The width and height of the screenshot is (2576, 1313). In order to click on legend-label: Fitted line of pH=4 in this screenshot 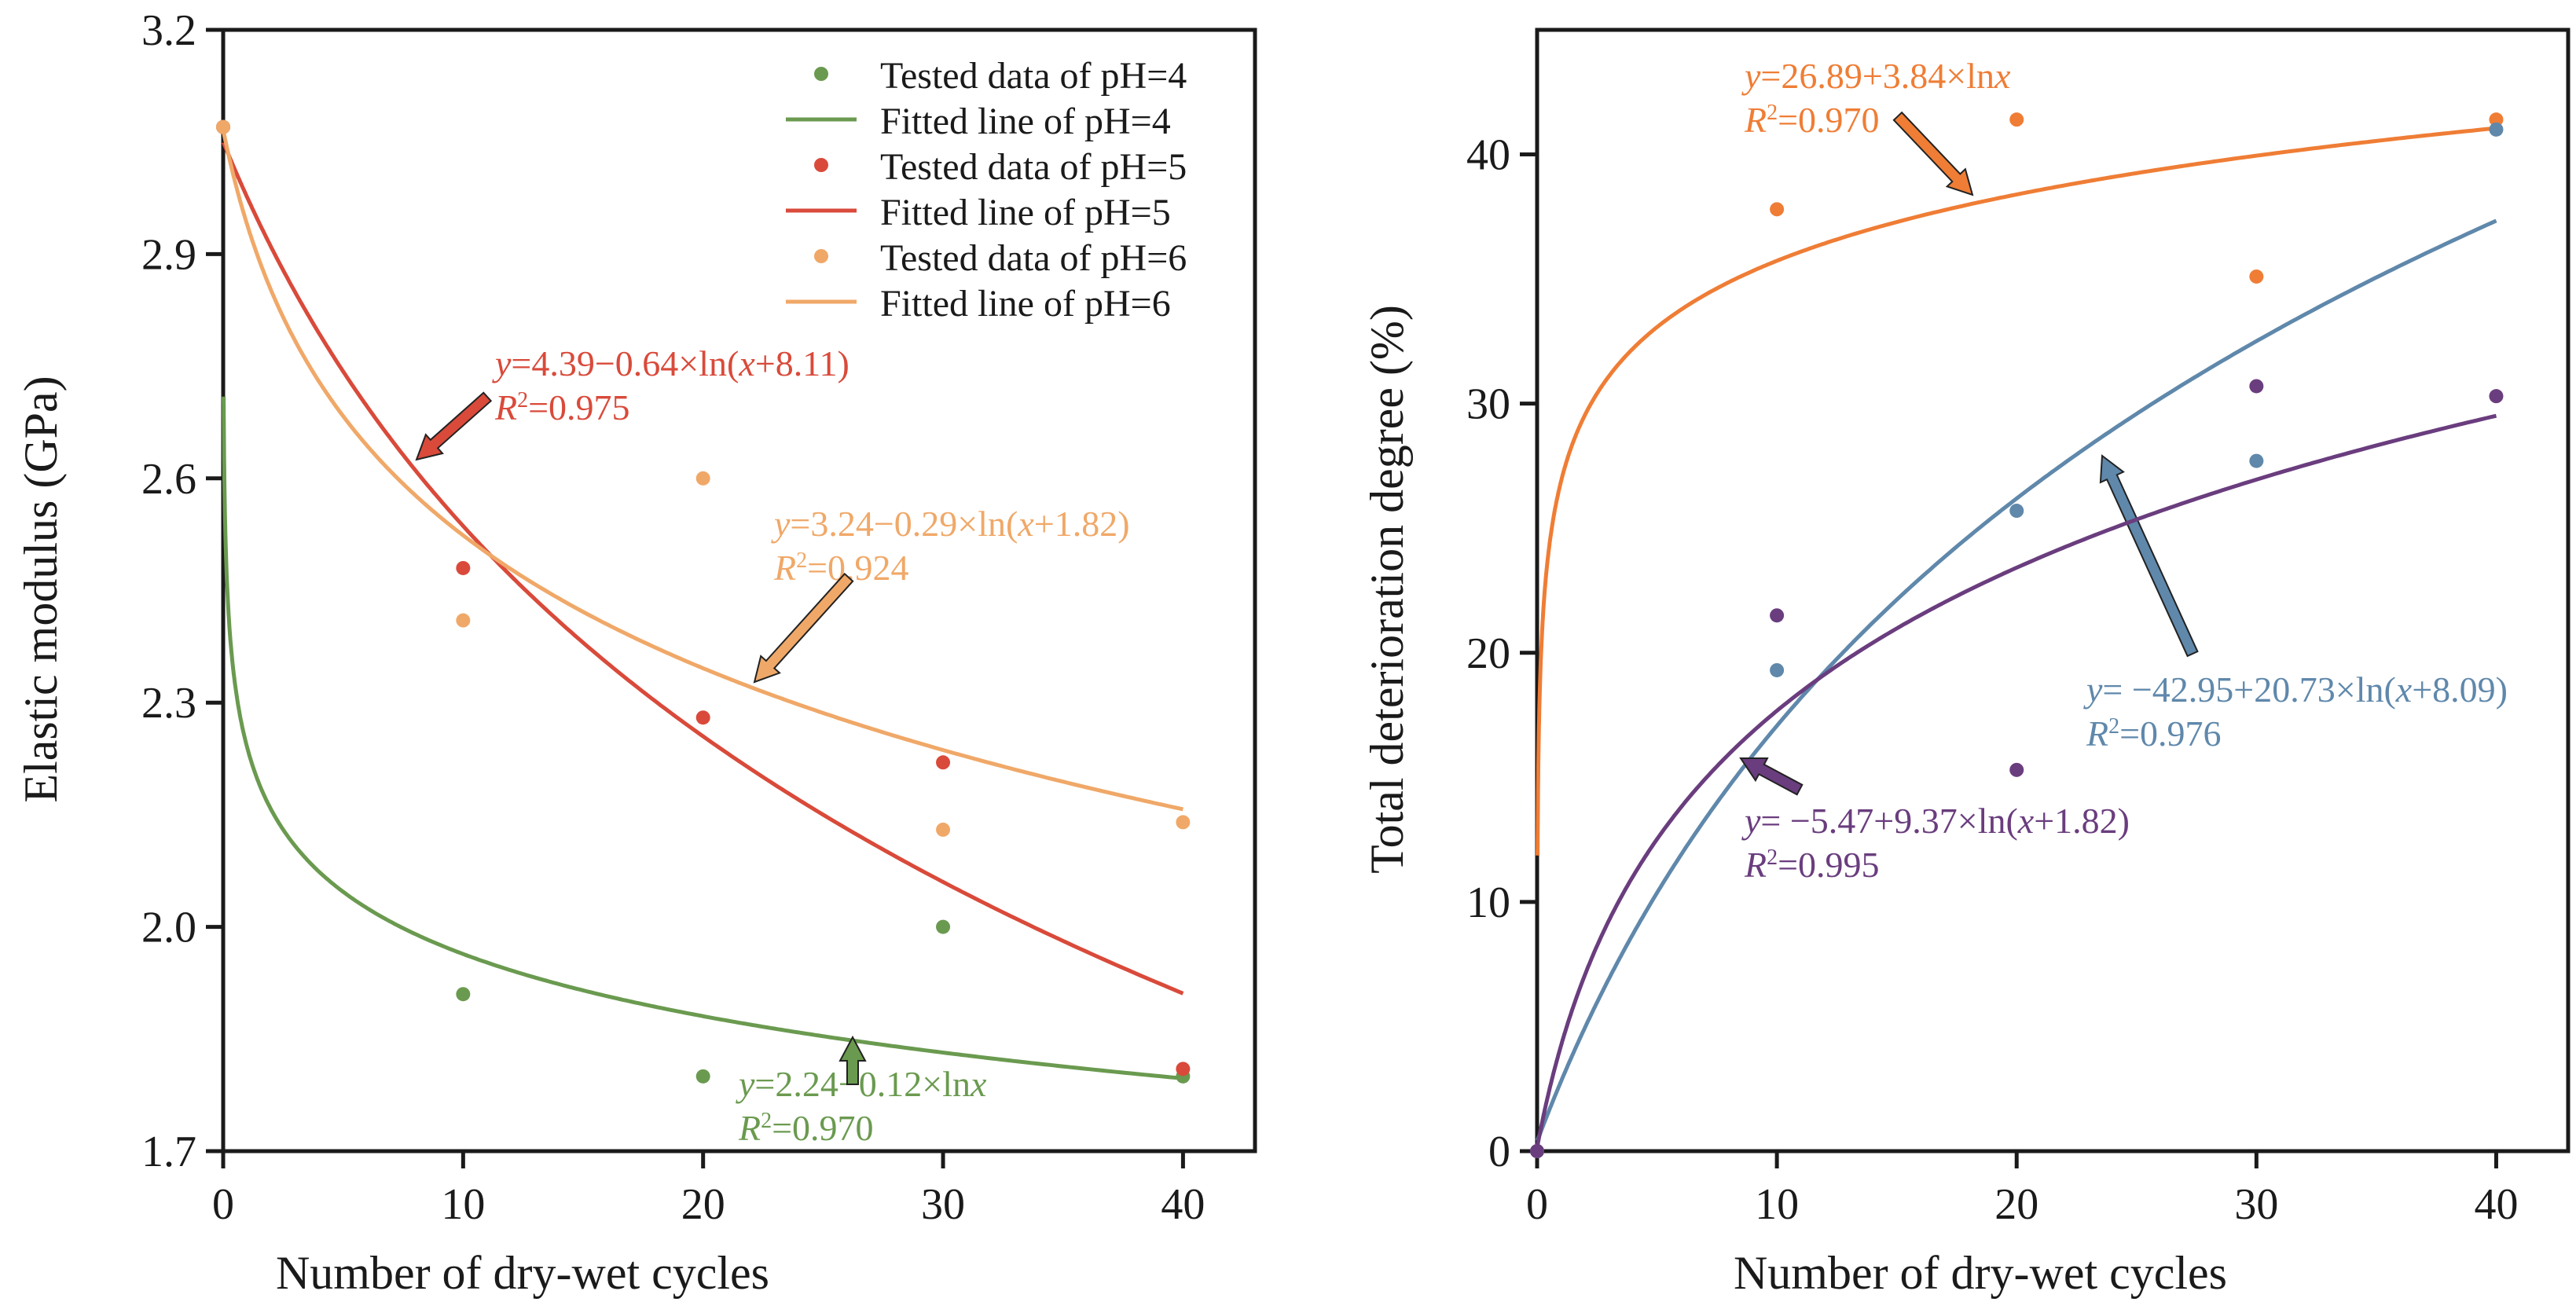, I will do `click(1025, 121)`.